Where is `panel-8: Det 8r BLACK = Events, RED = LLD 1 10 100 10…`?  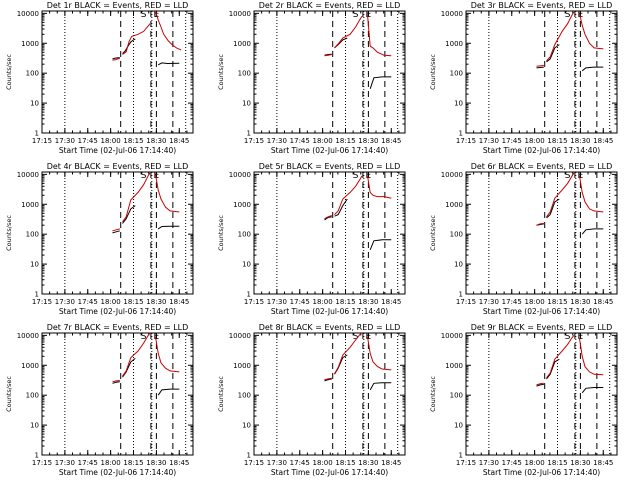
panel-8: Det 8r BLACK = Events, RED = LLD 1 10 100 10… is located at coordinates (311, 400).